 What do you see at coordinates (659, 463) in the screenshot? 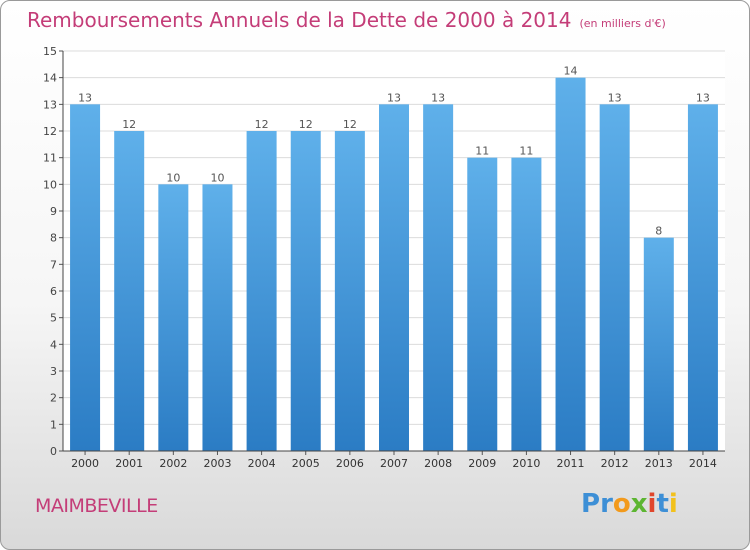
I see `x-tick-label: 2013` at bounding box center [659, 463].